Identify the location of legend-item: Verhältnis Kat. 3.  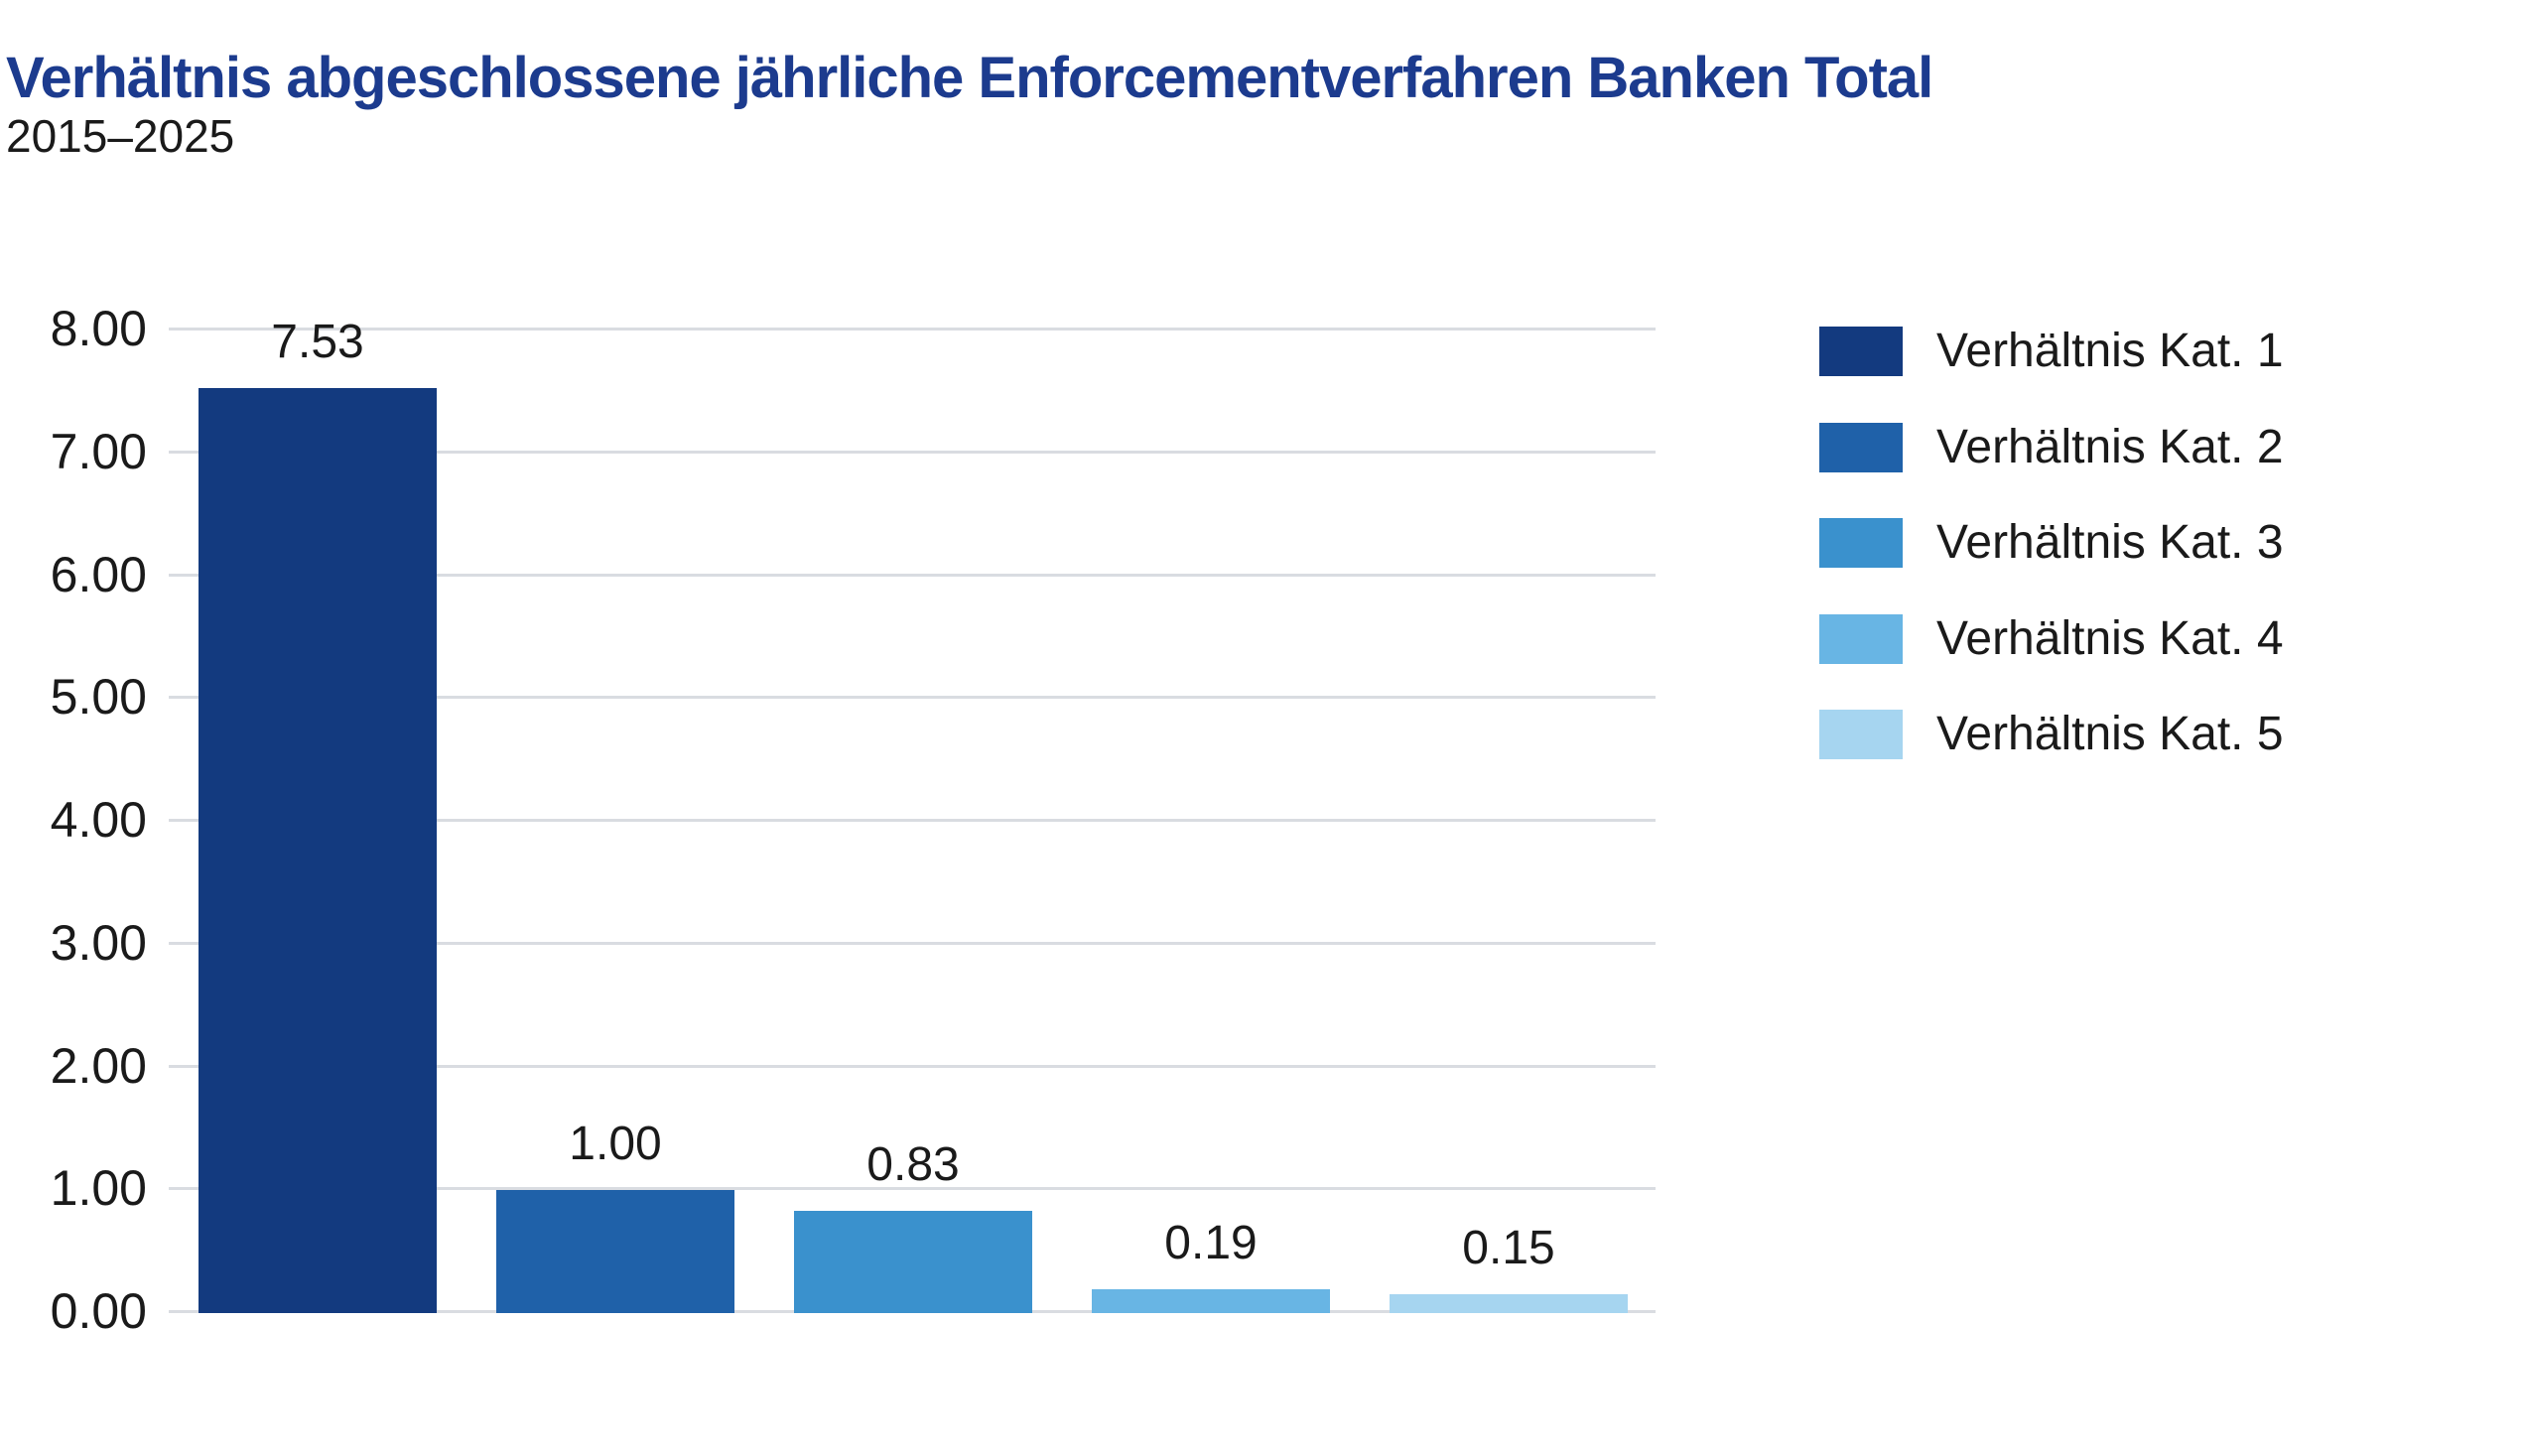
(2052, 543).